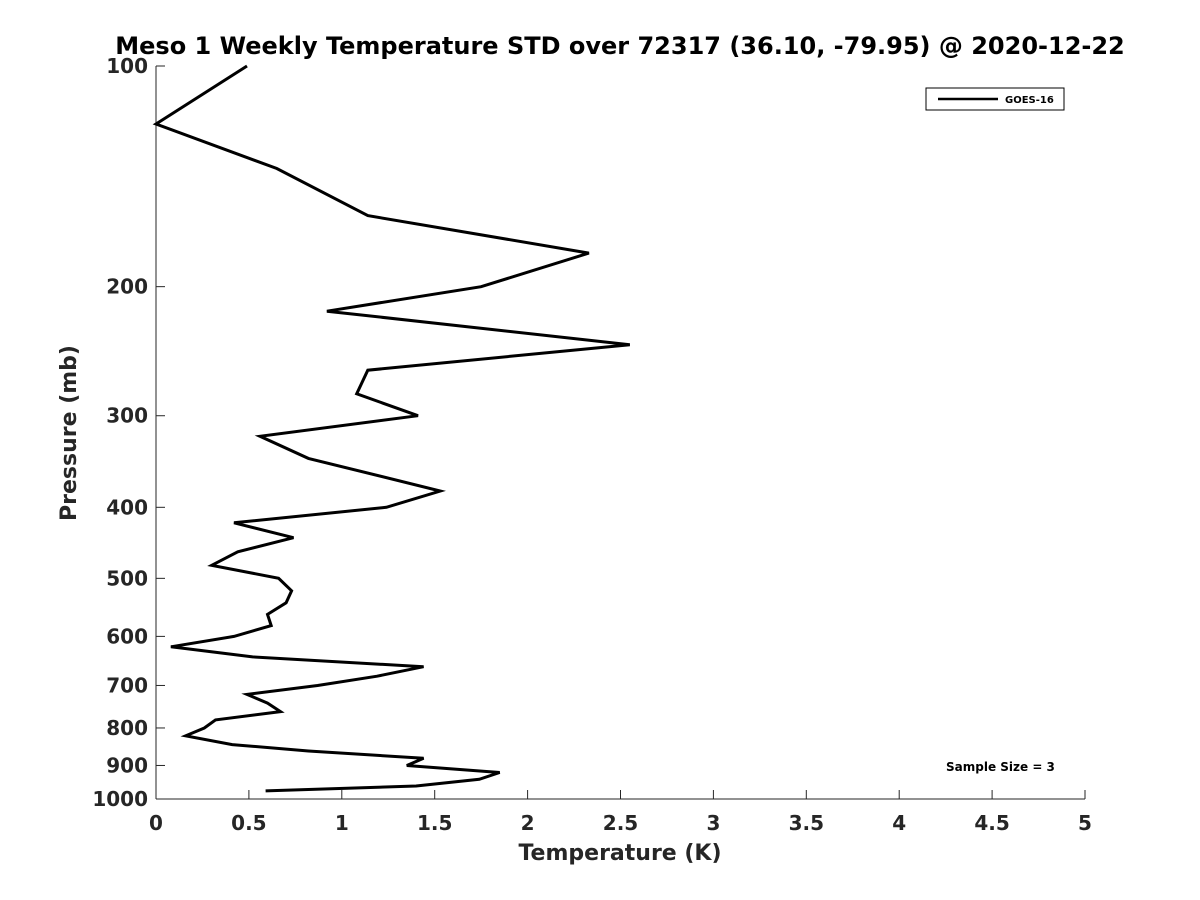 The height and width of the screenshot is (900, 1200). Describe the element at coordinates (127, 66) in the screenshot. I see `y-tick-label: 100` at that location.